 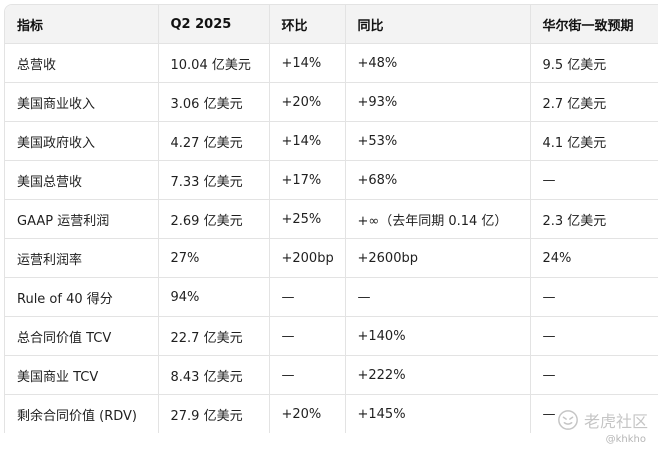 I want to click on header-q2-2025: Q2 2025, so click(x=214, y=24).